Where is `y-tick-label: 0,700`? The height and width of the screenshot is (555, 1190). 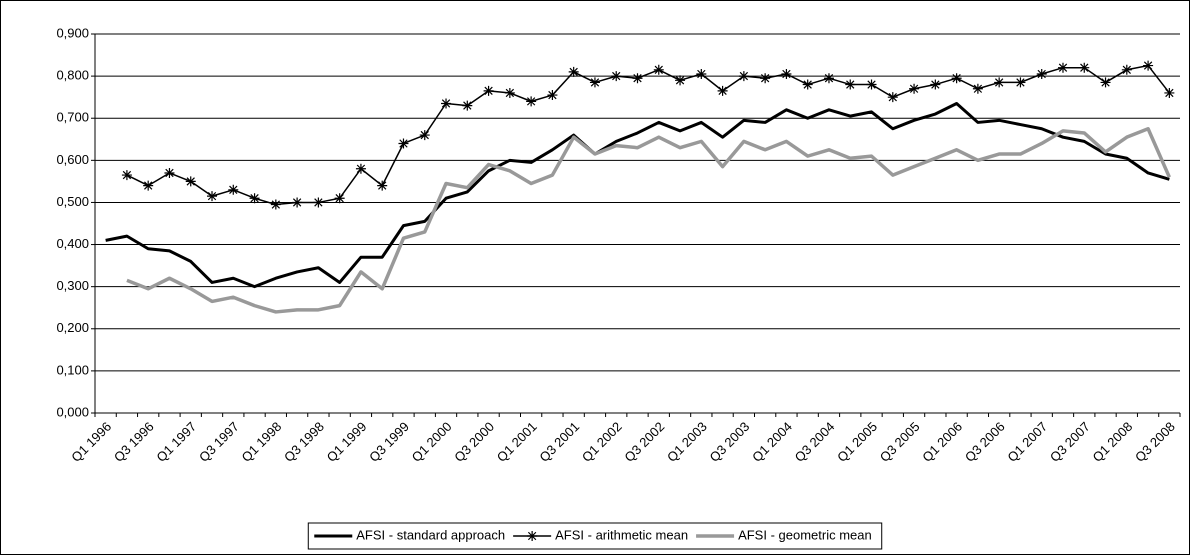
y-tick-label: 0,700 is located at coordinates (72, 117).